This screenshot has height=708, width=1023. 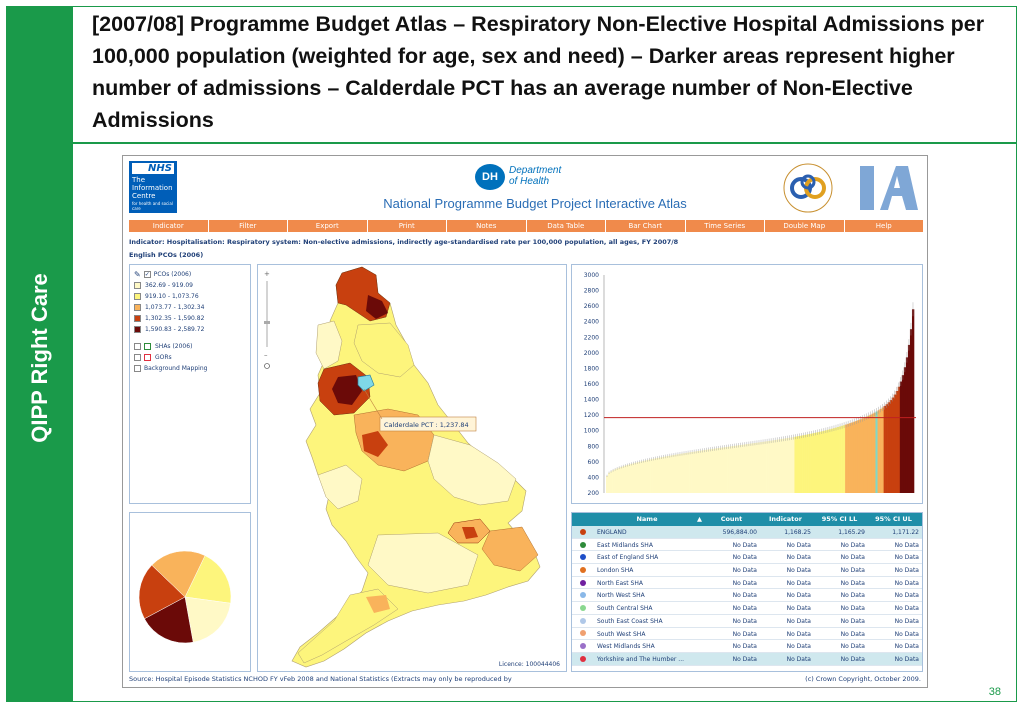 I want to click on header-ci-ul: 95% CI UL, so click(x=893, y=519).